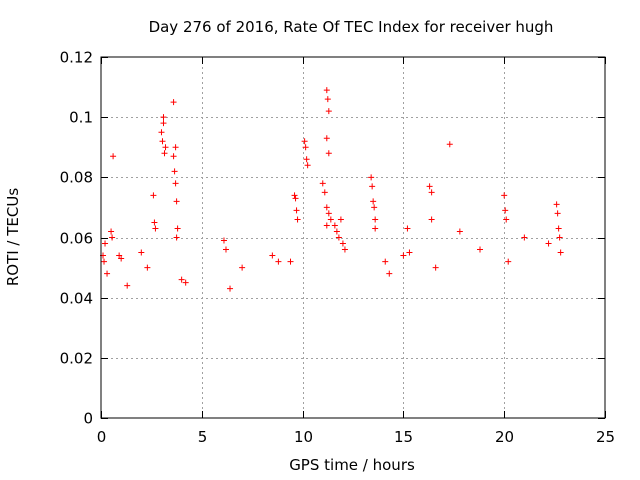  What do you see at coordinates (203, 437) in the screenshot?
I see `x-tick-label: 5` at bounding box center [203, 437].